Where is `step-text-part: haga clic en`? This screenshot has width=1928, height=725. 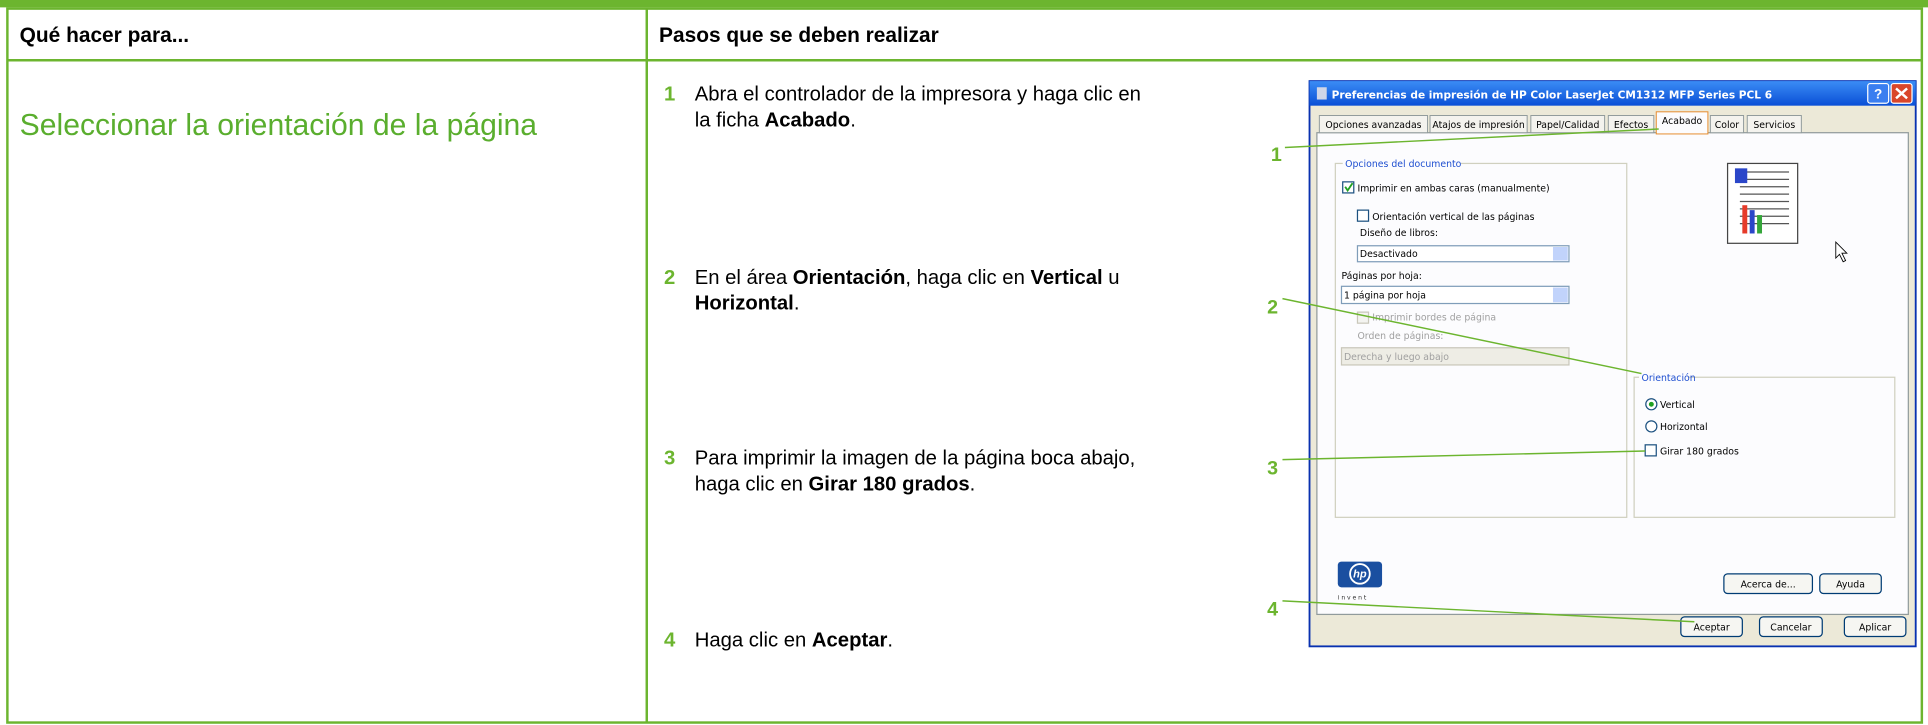
step-text-part: haga clic en is located at coordinates (752, 484).